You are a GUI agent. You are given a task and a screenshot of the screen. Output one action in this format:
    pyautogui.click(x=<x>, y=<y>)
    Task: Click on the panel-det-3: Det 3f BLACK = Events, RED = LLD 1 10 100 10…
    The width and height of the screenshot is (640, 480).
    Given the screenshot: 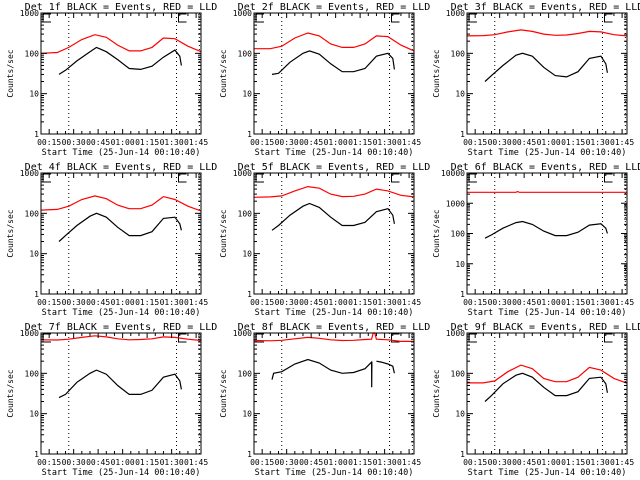 What is the action you would take?
    pyautogui.click(x=536, y=80)
    